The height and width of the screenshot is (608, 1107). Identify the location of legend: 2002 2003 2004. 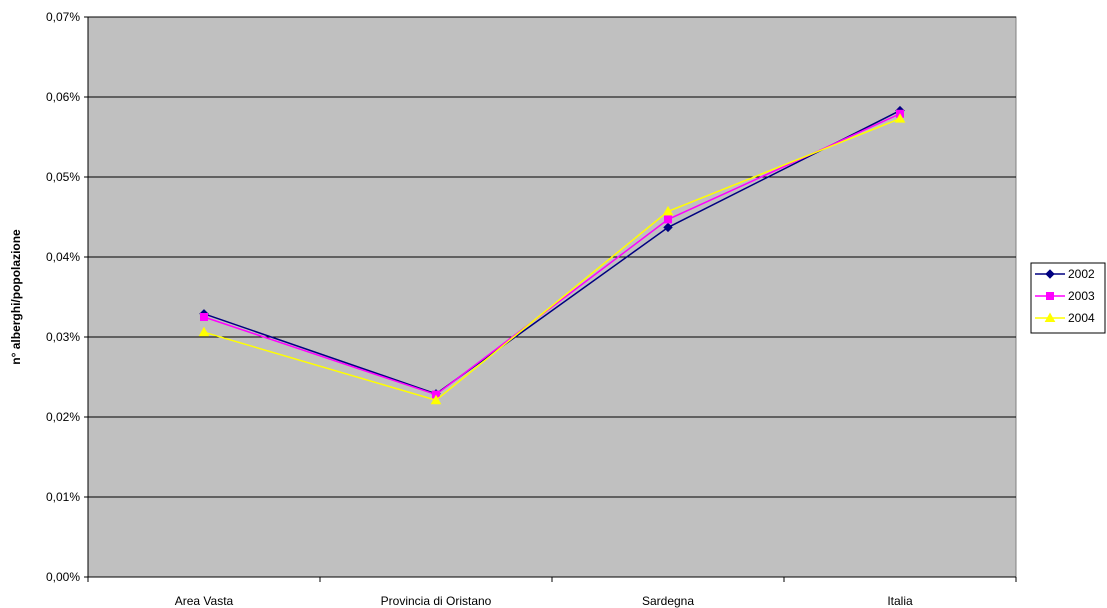
(1068, 298).